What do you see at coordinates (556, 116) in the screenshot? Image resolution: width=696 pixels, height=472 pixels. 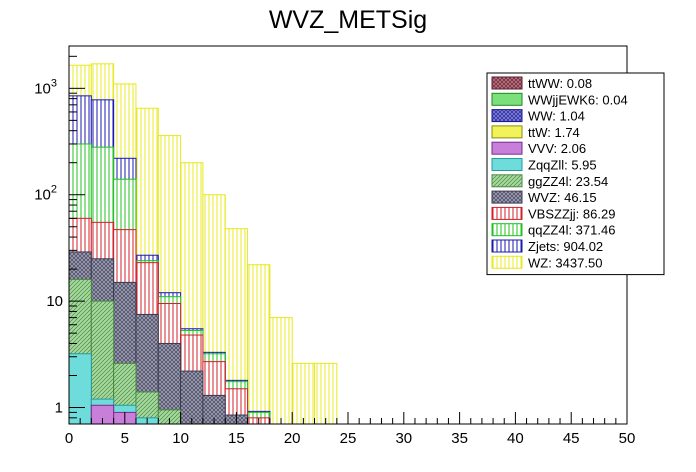 I see `legend-entry-label: WW: 1.04` at bounding box center [556, 116].